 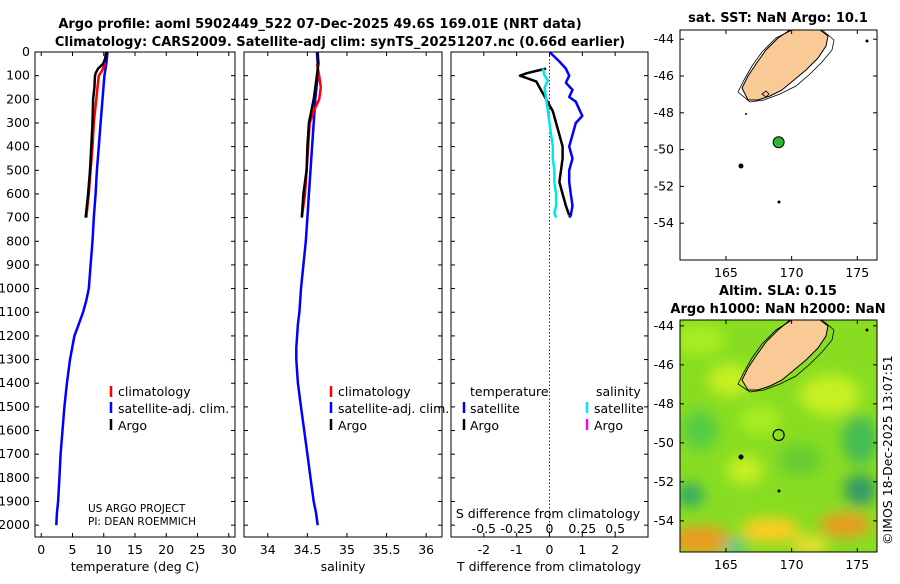 What do you see at coordinates (516, 528) in the screenshot?
I see `s-diff-tick-label: -0.25` at bounding box center [516, 528].